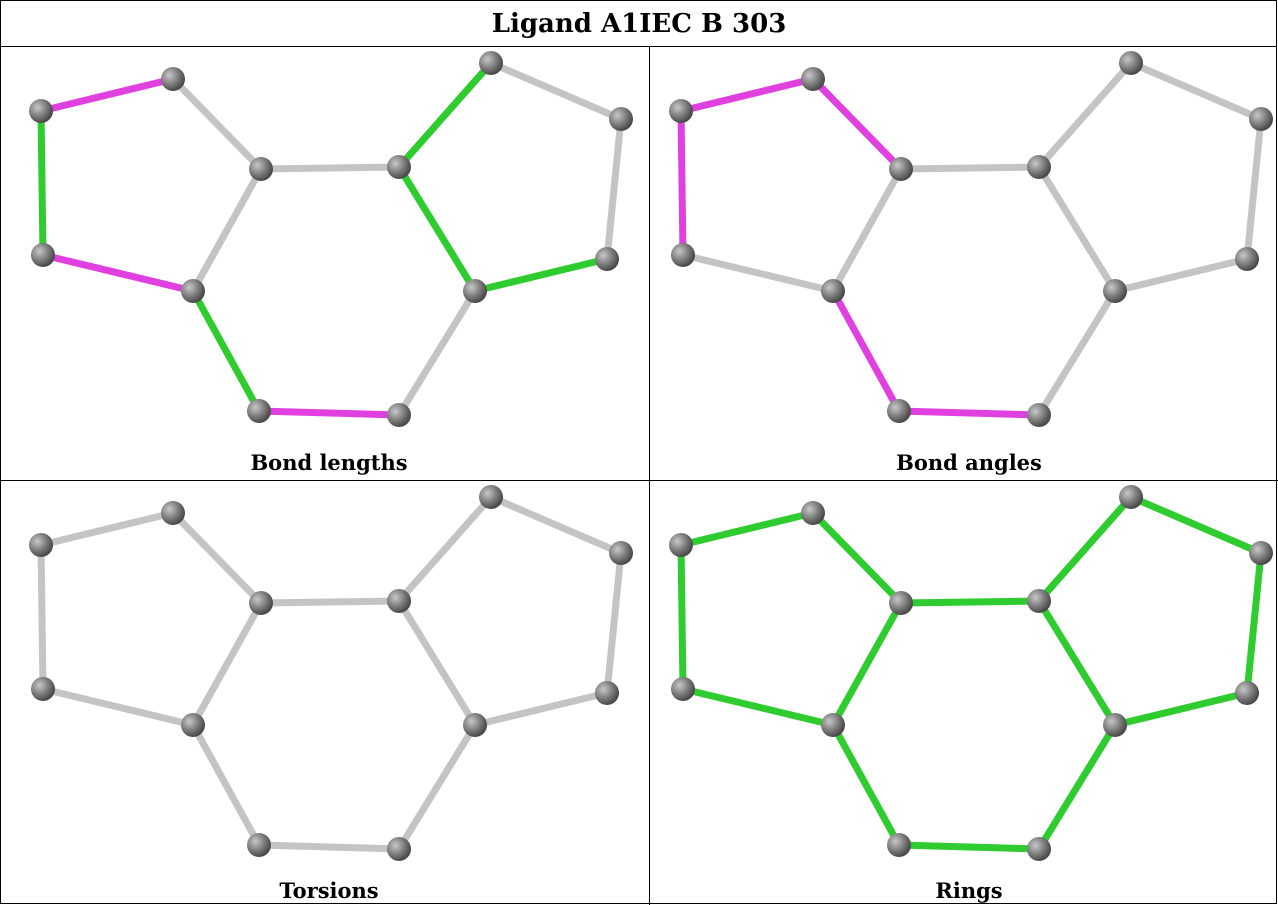  Describe the element at coordinates (639, 24) in the screenshot. I see `figure-title: Ligand A1IEC B 303` at that location.